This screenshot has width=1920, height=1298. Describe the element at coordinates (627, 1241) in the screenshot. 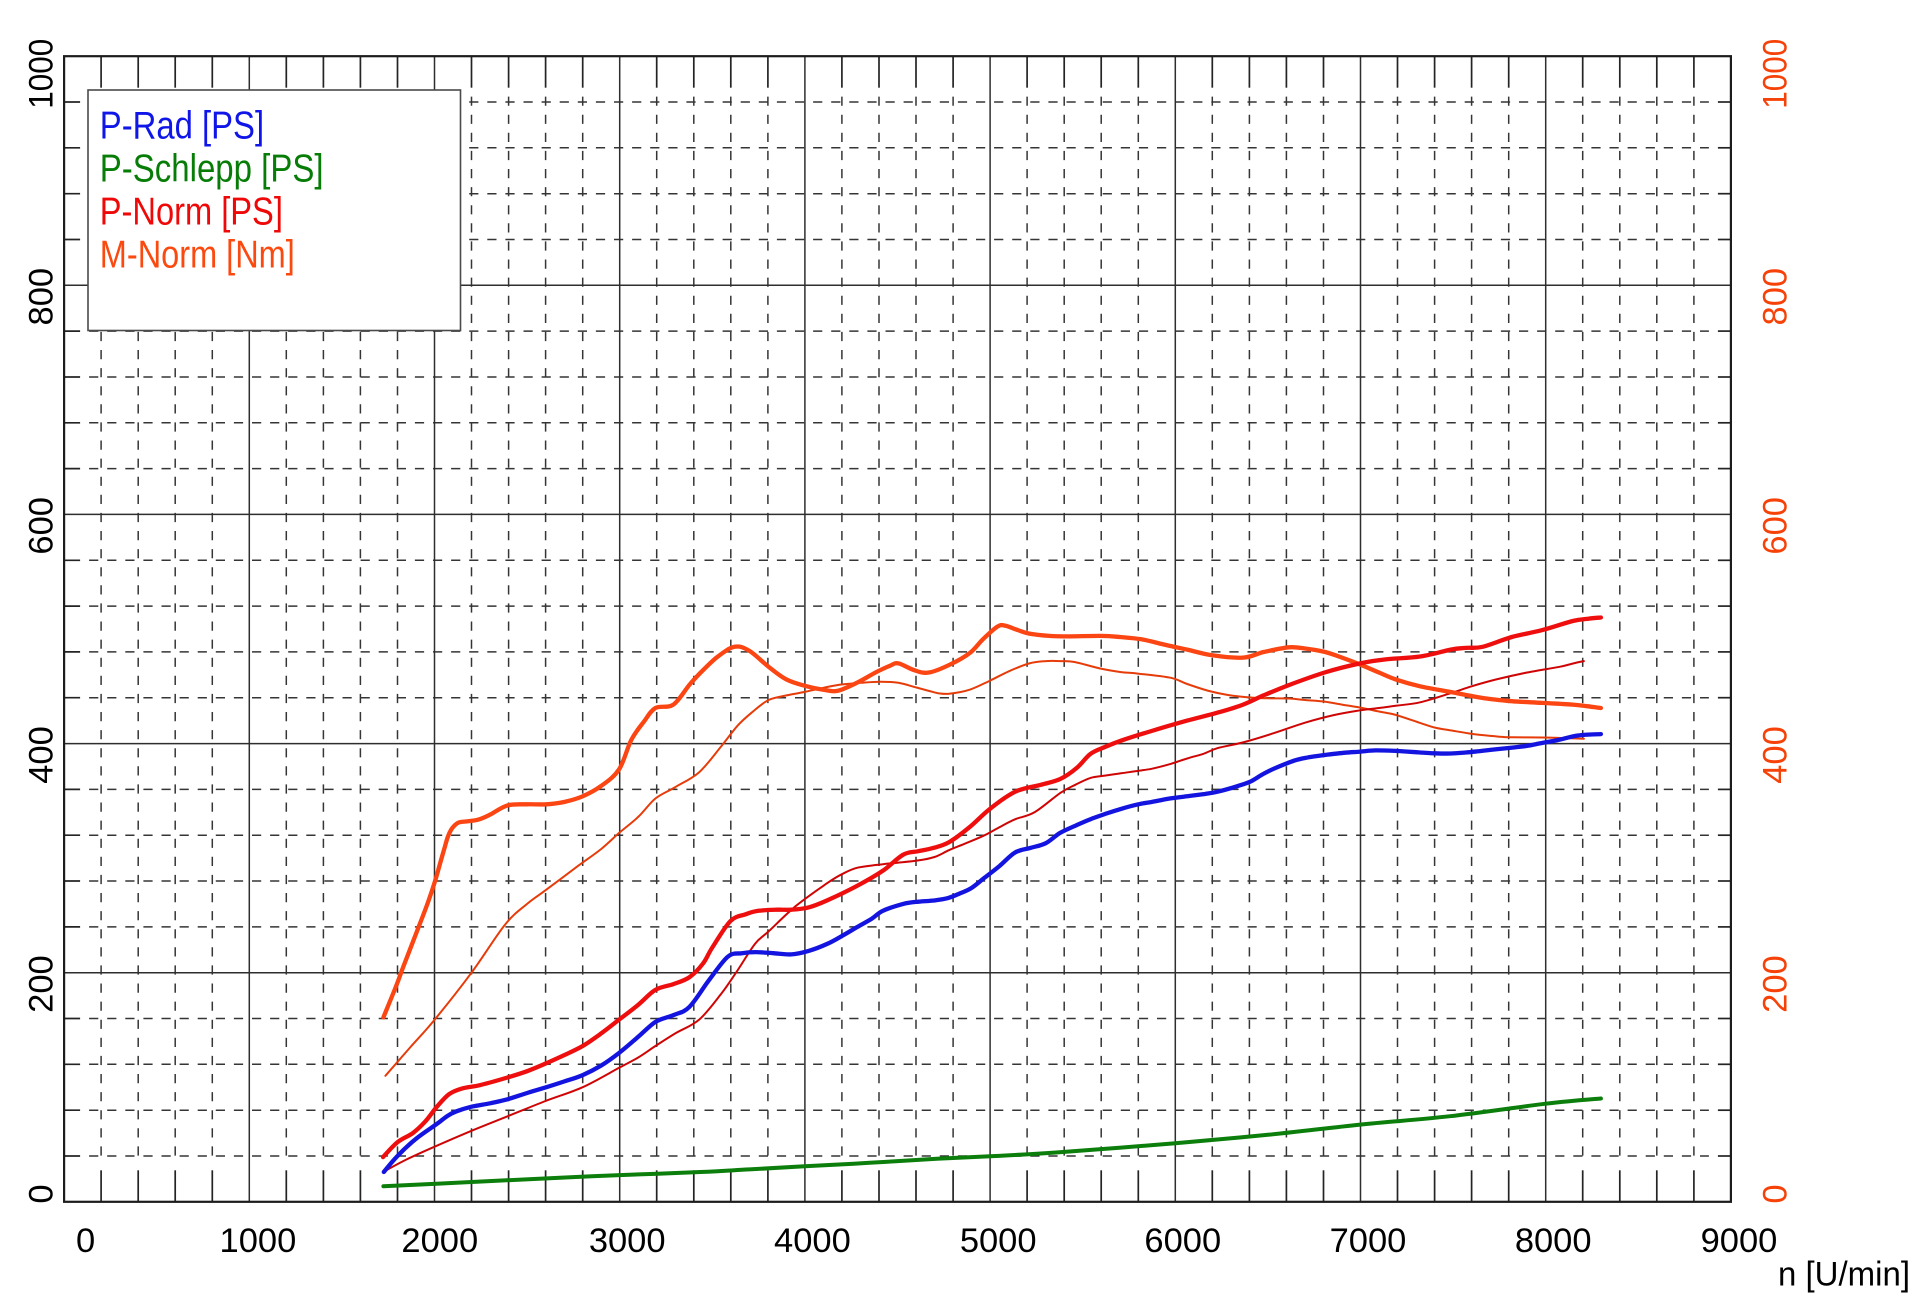

I see `svg-text: 3000` at that location.